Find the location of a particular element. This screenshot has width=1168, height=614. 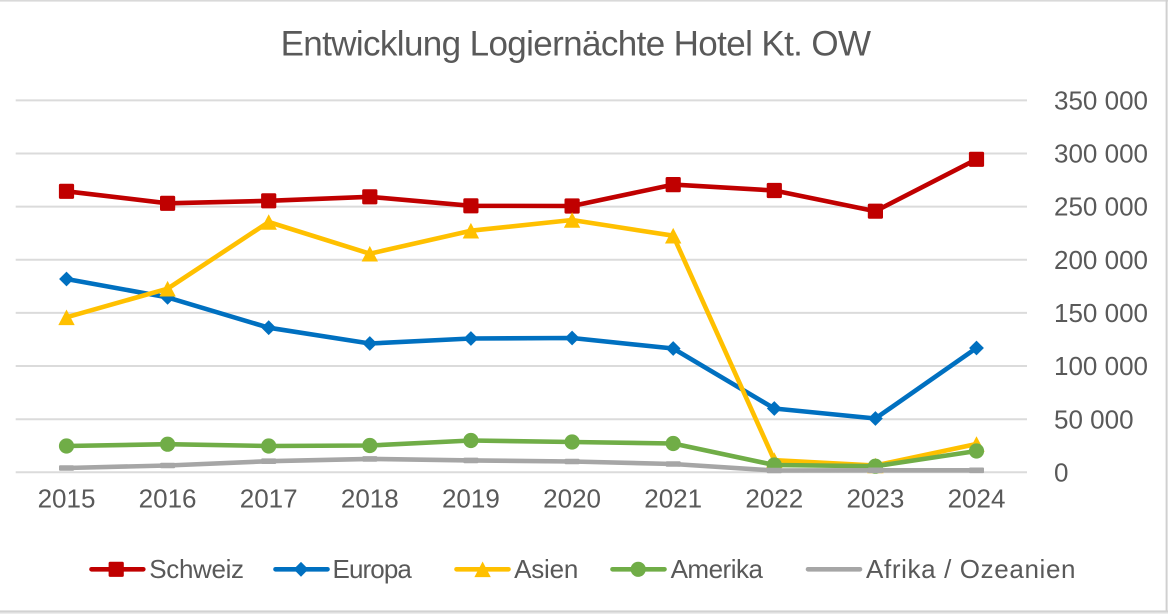

svg-text: Asien is located at coordinates (546, 569).